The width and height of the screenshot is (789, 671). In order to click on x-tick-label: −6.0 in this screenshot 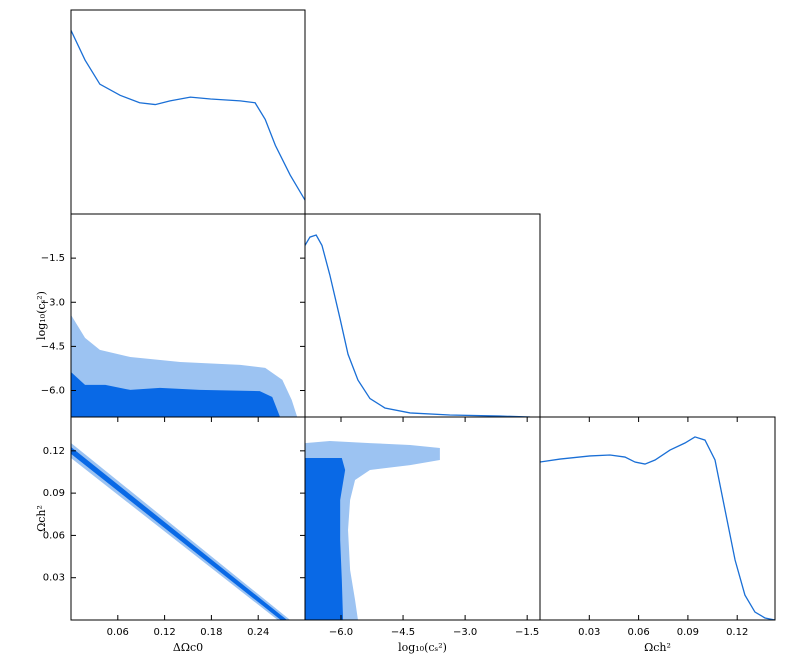, I will do `click(341, 632)`.